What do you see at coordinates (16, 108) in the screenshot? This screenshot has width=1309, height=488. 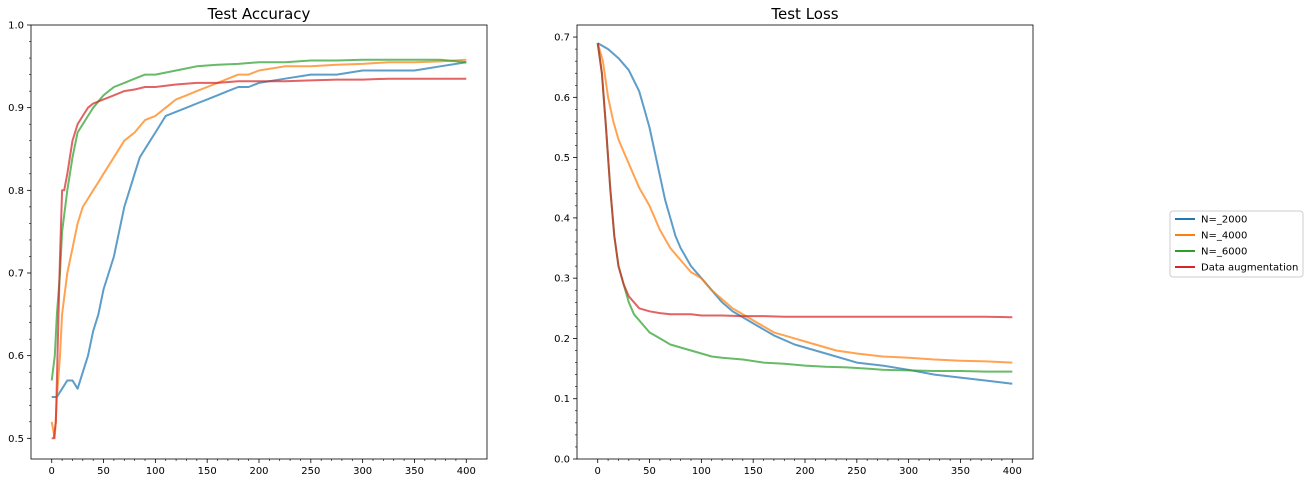 I see `y-tick-label: 0.9` at bounding box center [16, 108].